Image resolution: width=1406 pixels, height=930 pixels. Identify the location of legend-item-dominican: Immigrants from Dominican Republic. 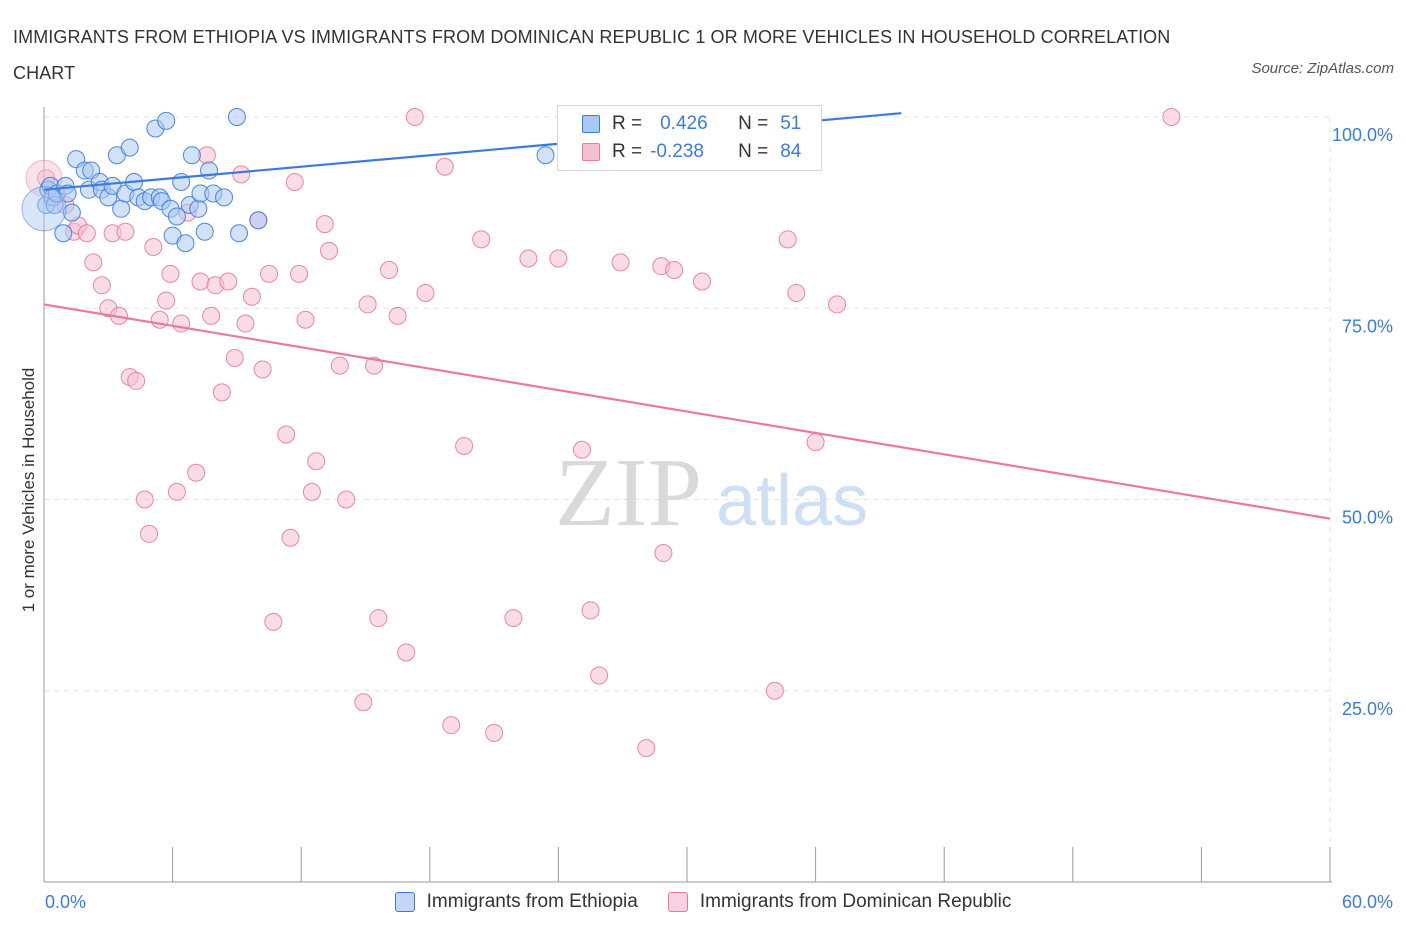
(839, 902).